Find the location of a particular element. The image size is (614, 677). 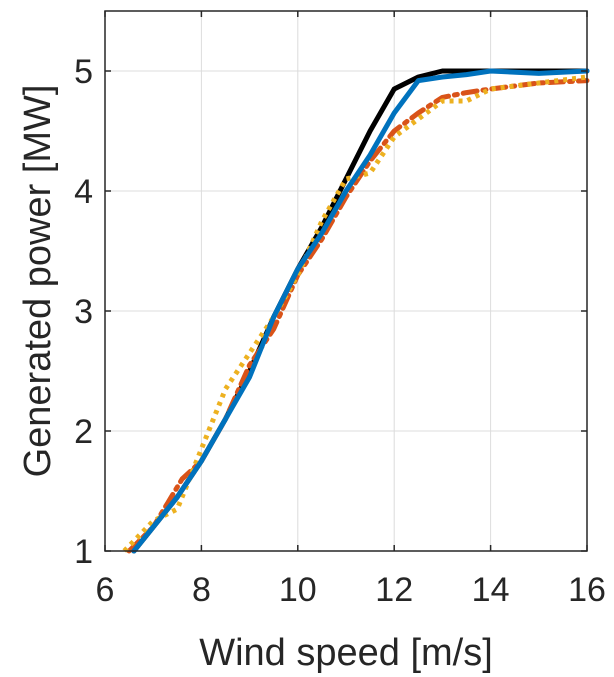

y-tick-label: 4 is located at coordinates (83, 192).